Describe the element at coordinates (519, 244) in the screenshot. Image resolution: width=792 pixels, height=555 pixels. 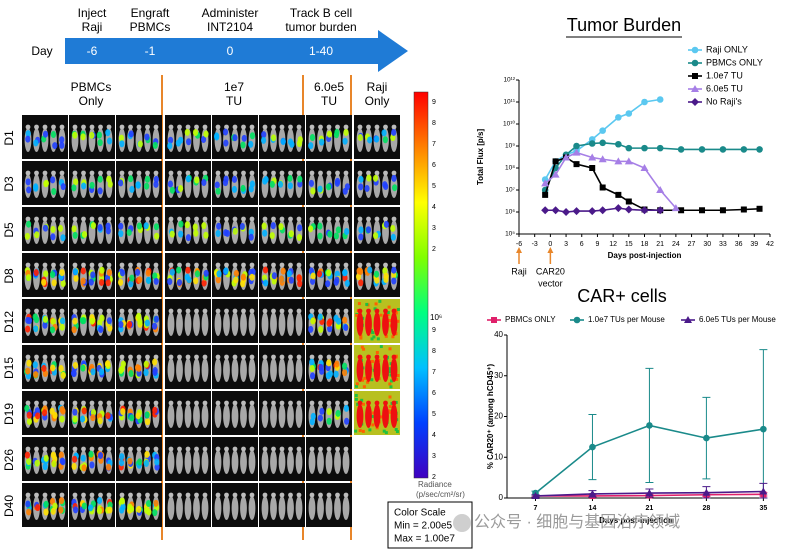
I see `x-tick-label: -6` at that location.